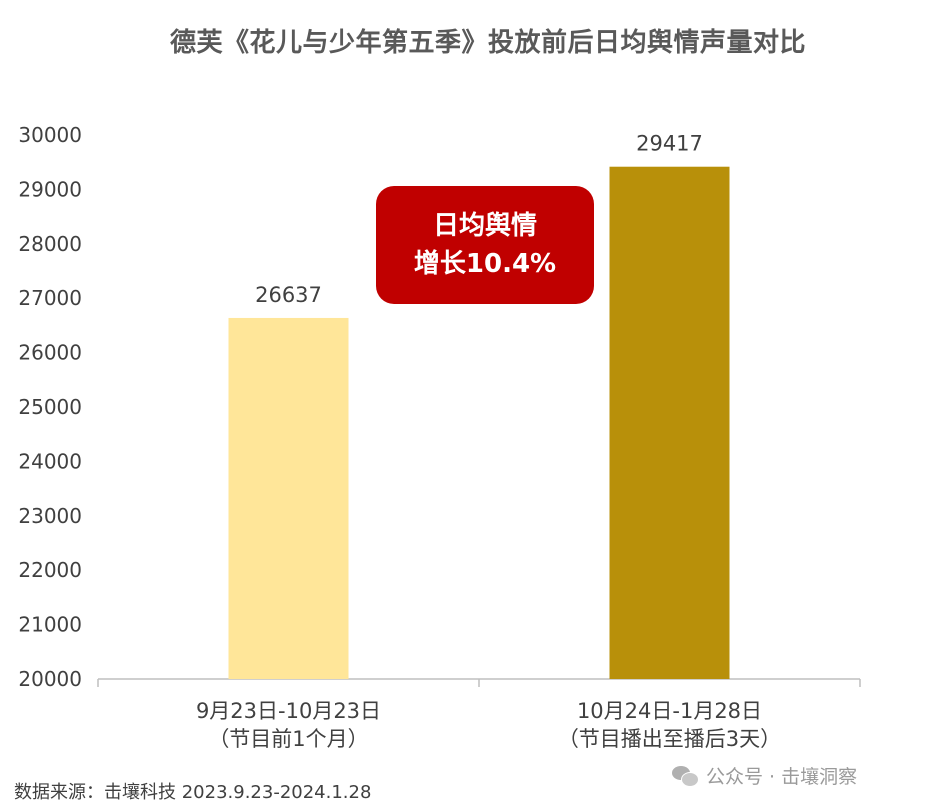 The width and height of the screenshot is (950, 812). Describe the element at coordinates (50, 353) in the screenshot. I see `y-tick-label: 26000` at that location.